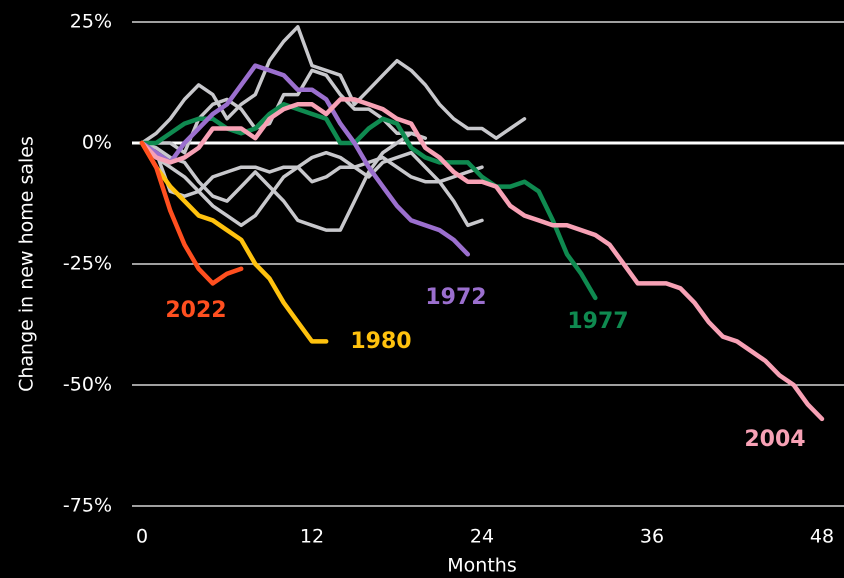 This screenshot has height=578, width=844. I want to click on x-tick-label: 0, so click(142, 537).